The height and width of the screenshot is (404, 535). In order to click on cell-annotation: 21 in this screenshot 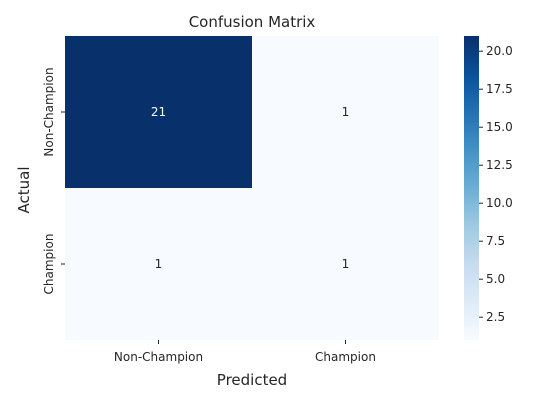, I will do `click(158, 112)`.